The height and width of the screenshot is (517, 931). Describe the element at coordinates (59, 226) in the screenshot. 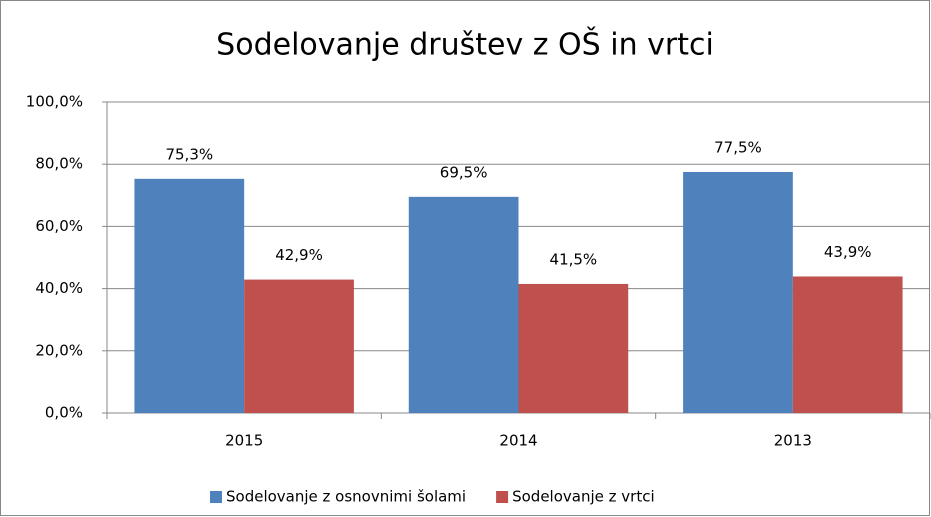

I see `y-tick-label: 60,0%` at that location.